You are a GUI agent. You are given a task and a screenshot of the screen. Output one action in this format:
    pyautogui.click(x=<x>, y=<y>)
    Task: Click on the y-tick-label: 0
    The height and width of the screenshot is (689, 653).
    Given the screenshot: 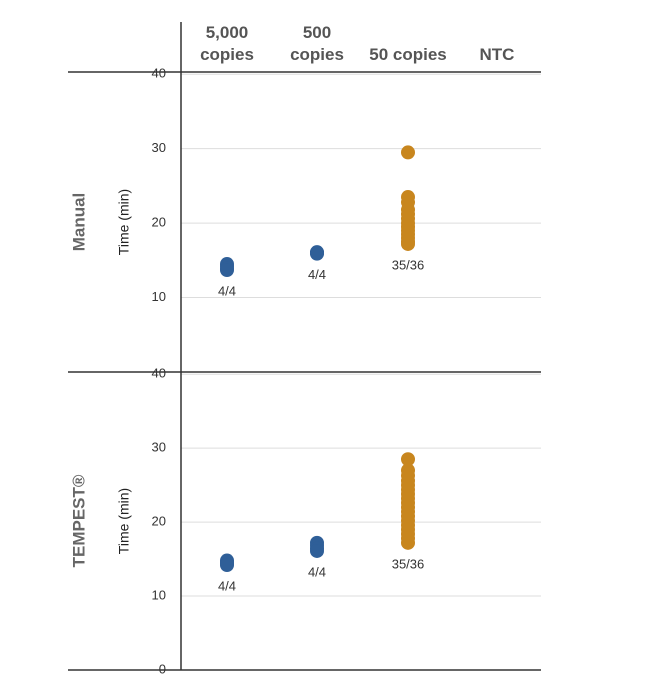 What is the action you would take?
    pyautogui.click(x=162, y=668)
    